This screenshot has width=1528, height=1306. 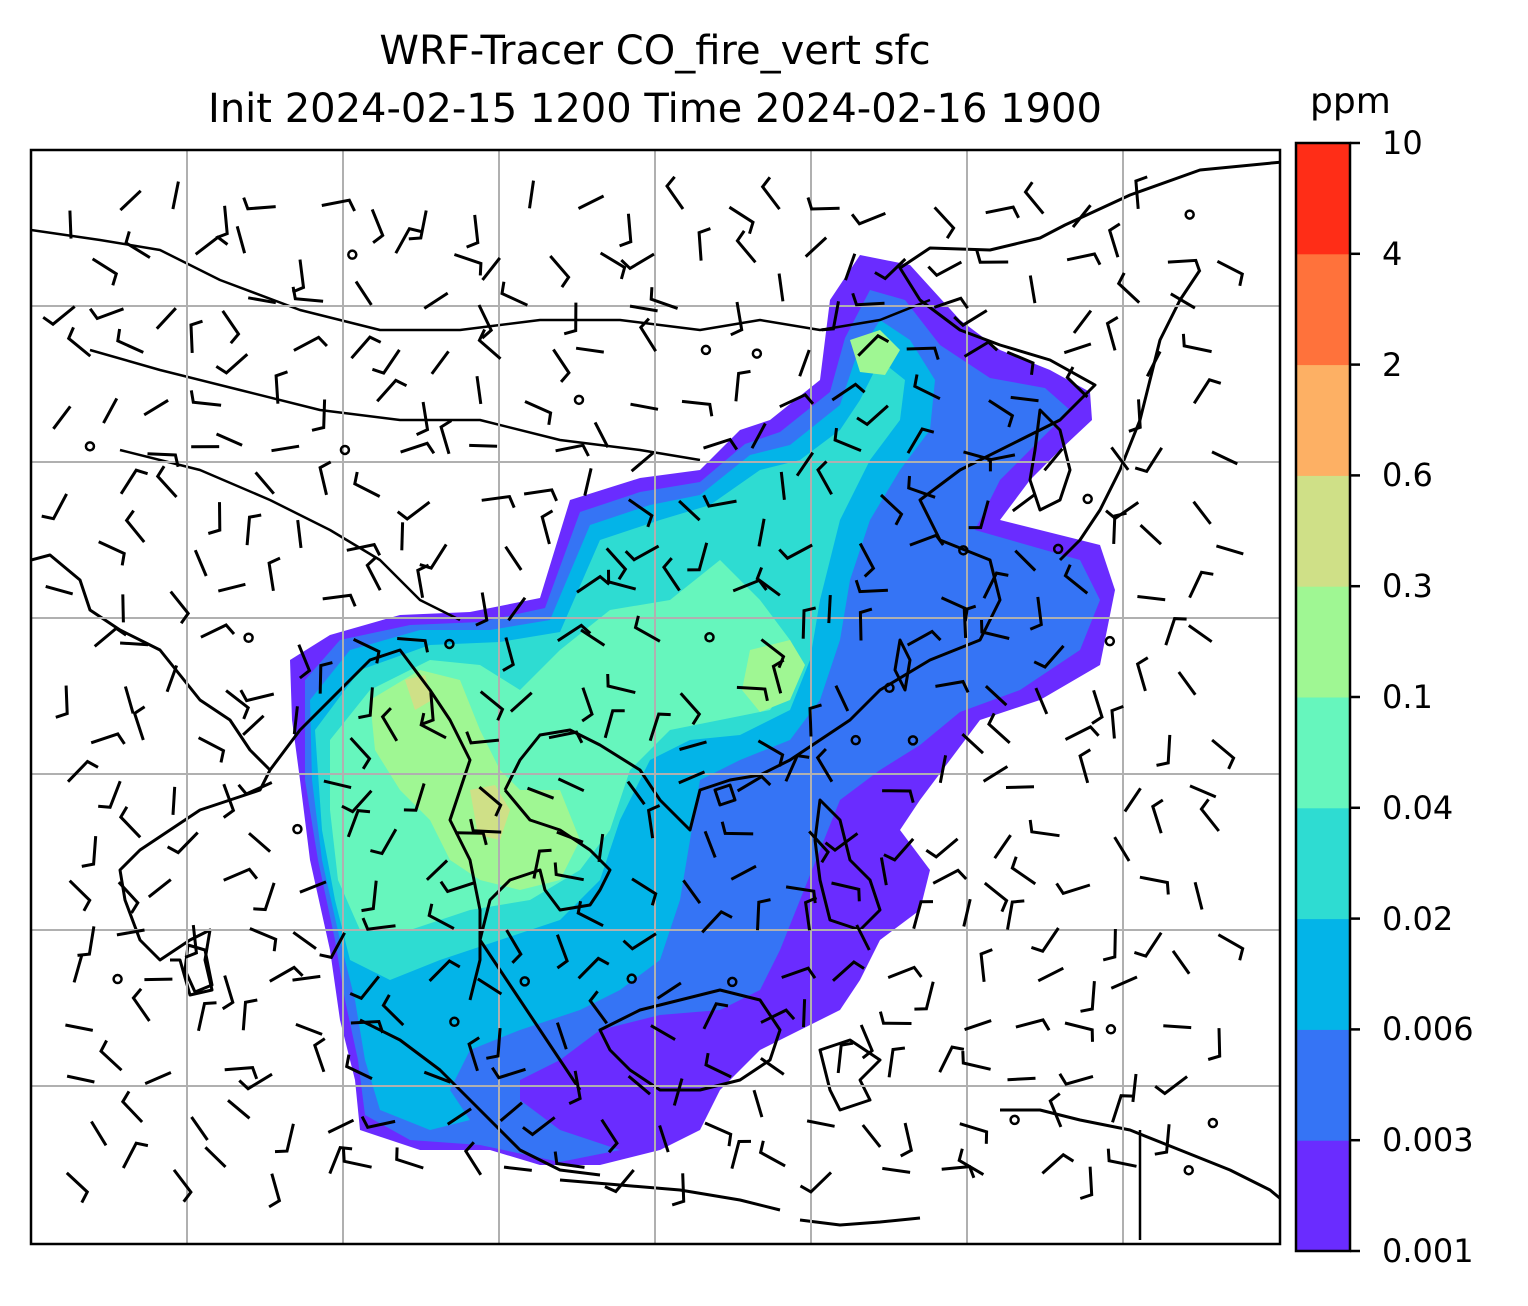 I want to click on colorbar-tick-label: 0.006, so click(x=1428, y=1029).